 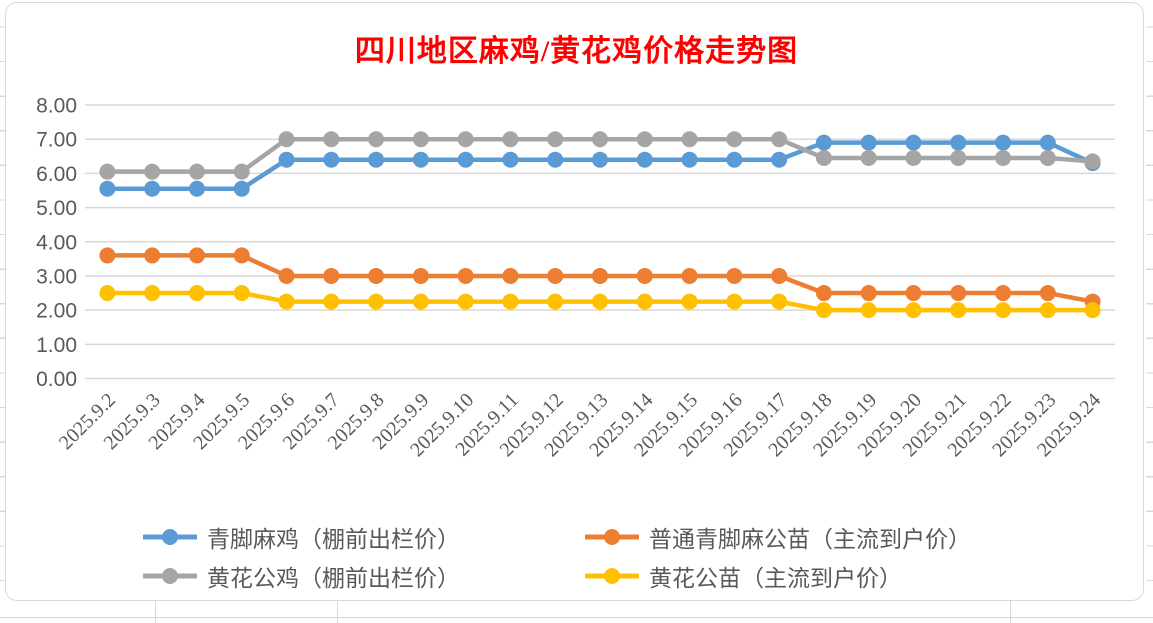 What do you see at coordinates (333, 539) in the screenshot?
I see `legend-label: 青脚麻鸡（棚前出栏价）` at bounding box center [333, 539].